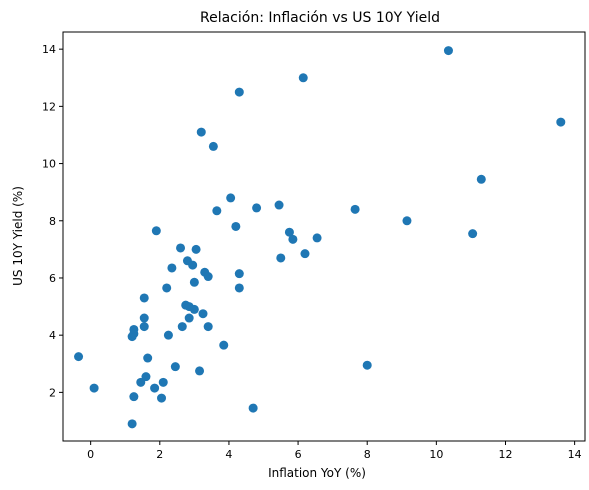 This screenshot has height=490, width=589. What do you see at coordinates (49, 49) in the screenshot?
I see `y-tick-label: 14` at bounding box center [49, 49].